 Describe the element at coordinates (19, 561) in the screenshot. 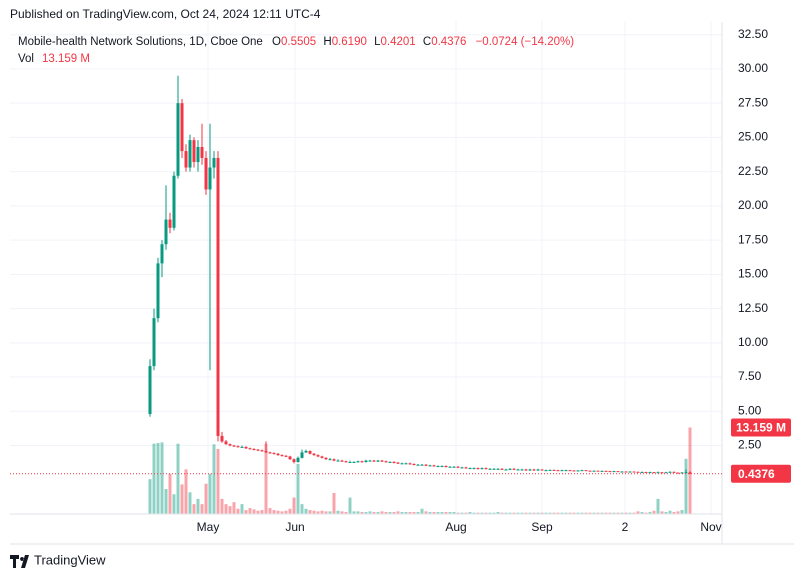

I see `logo` at that location.